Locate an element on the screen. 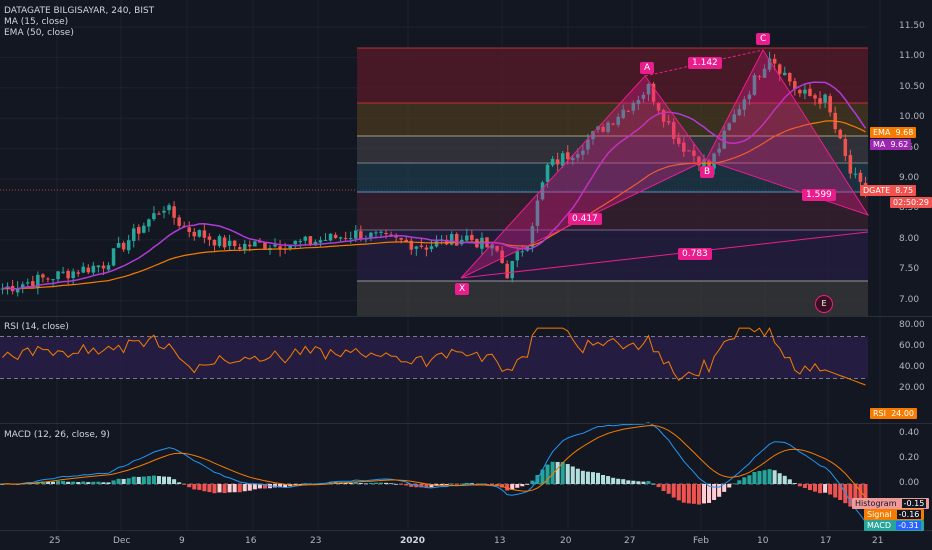 This screenshot has width=932, height=550. pattern-point-b: B is located at coordinates (707, 172).